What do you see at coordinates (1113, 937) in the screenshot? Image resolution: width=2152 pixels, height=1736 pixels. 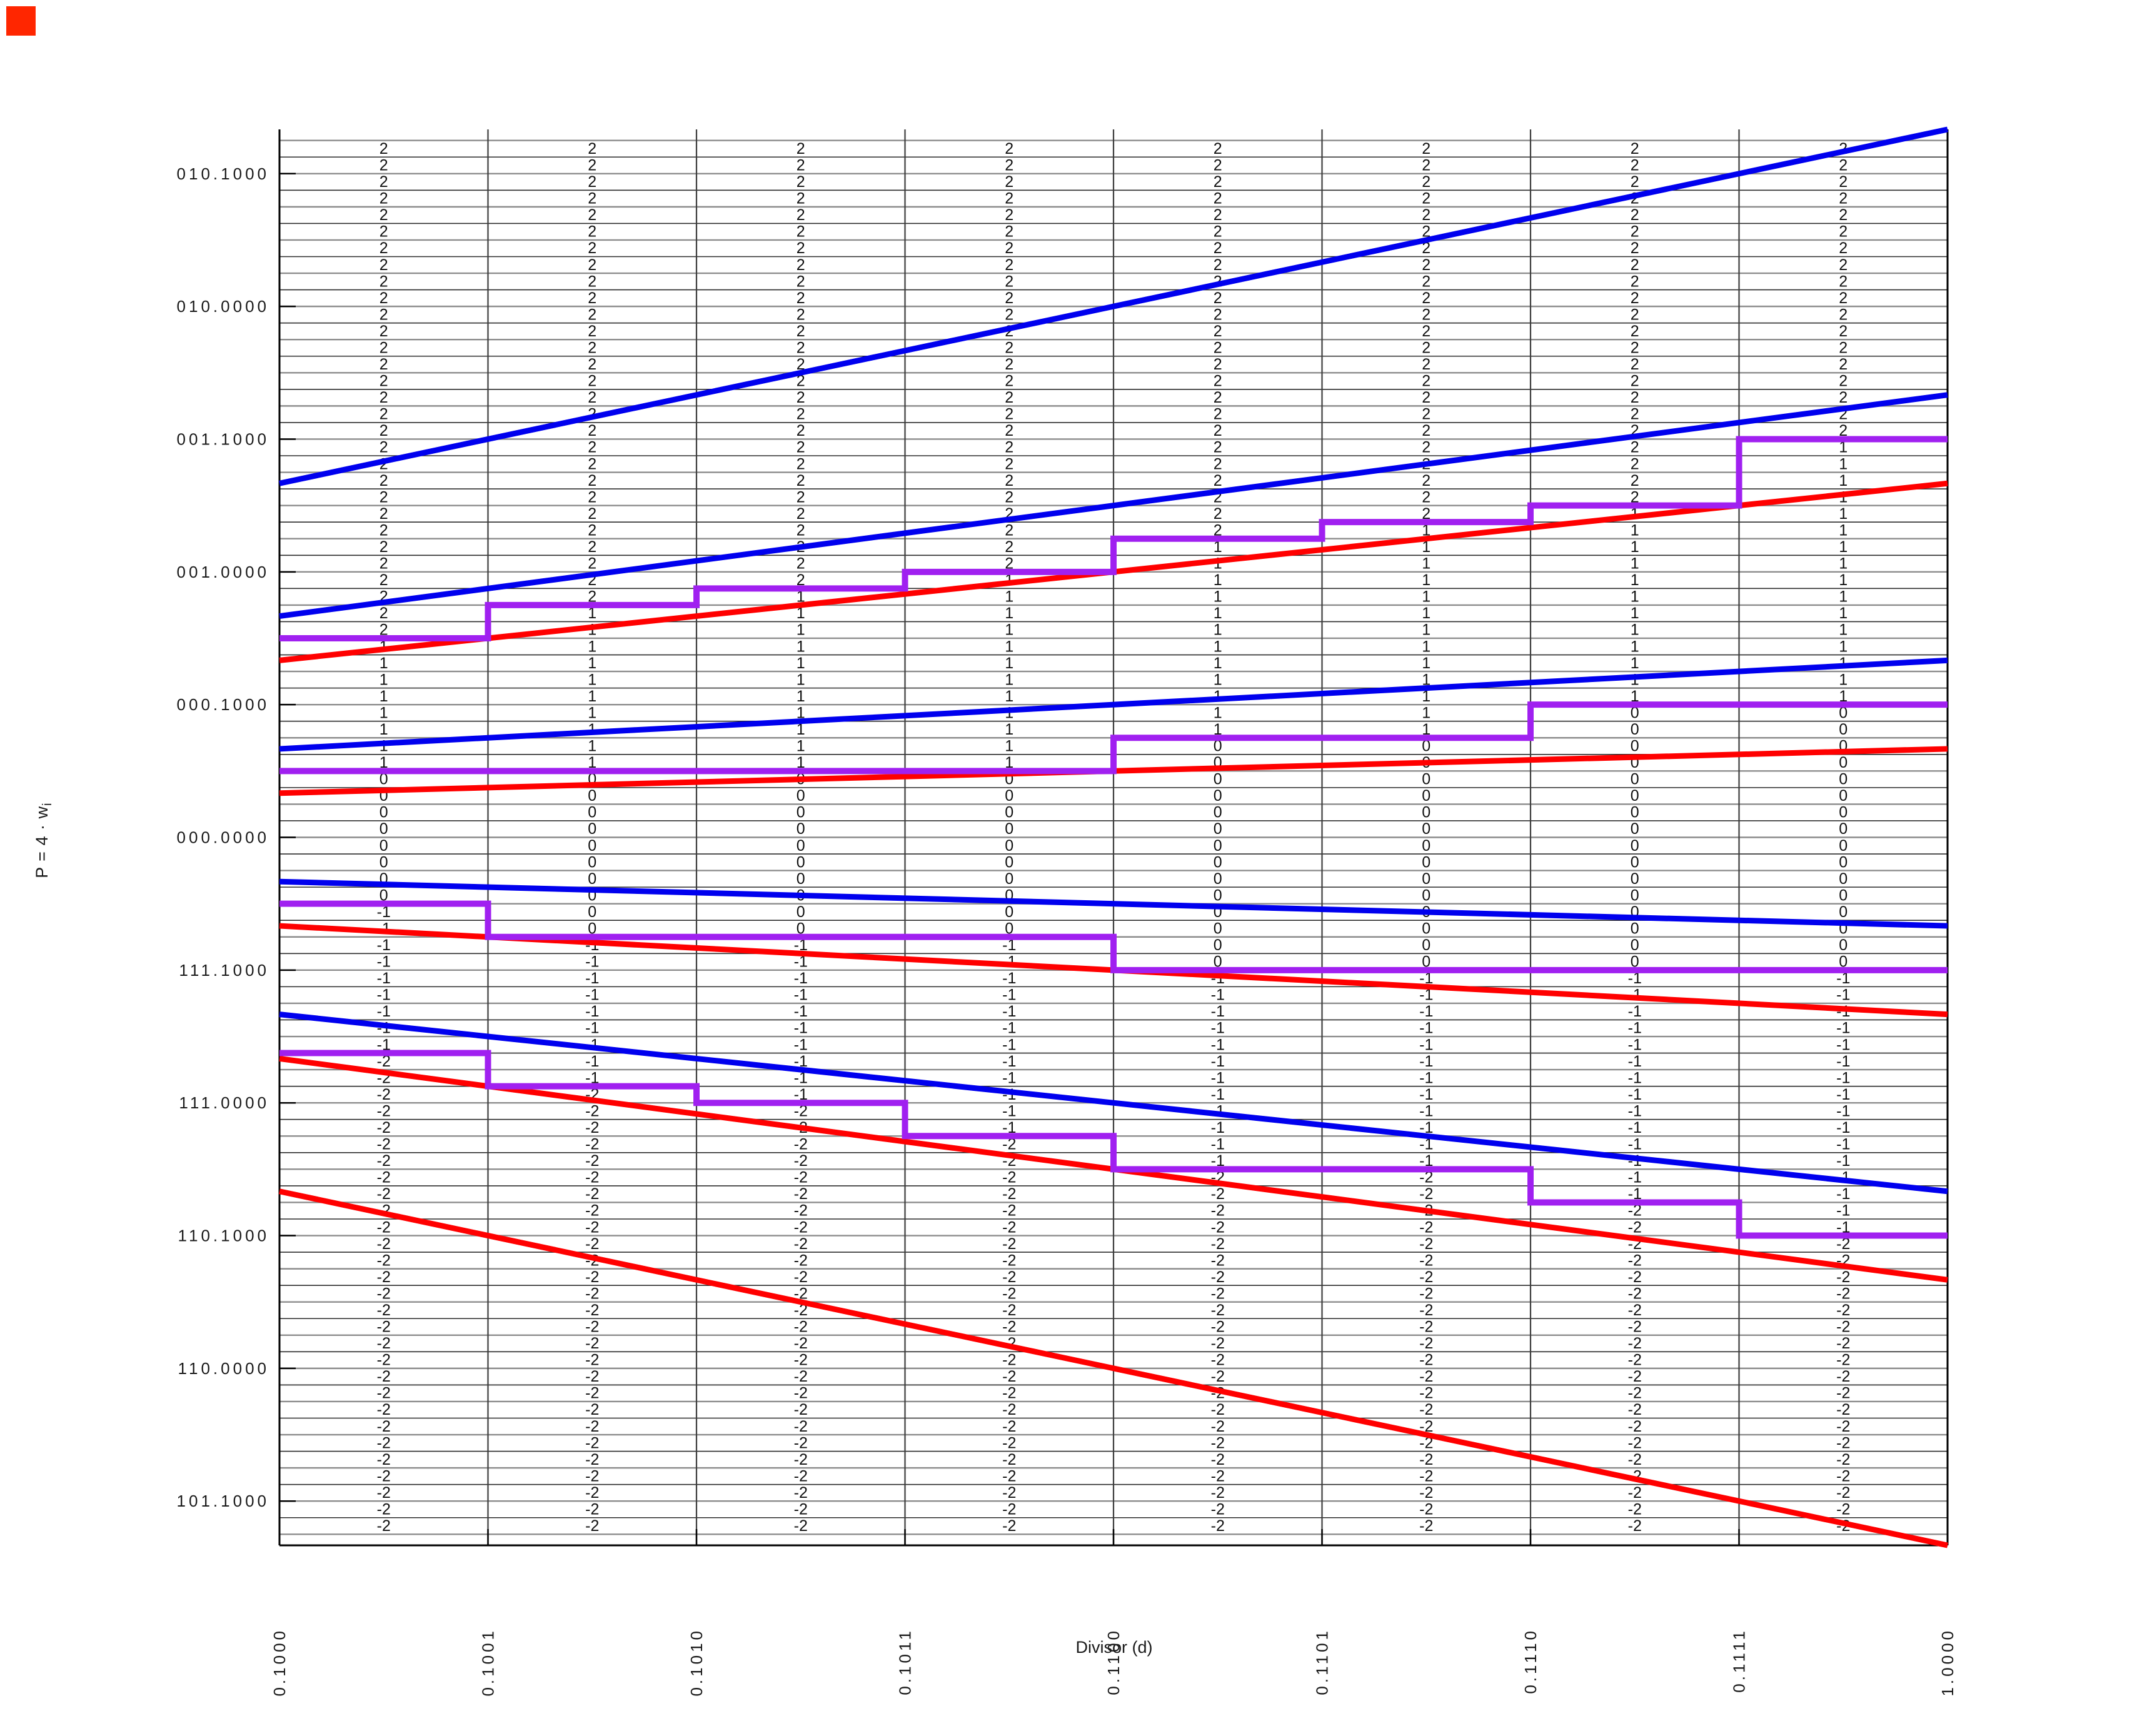 I see `staircase-m0` at bounding box center [1113, 937].